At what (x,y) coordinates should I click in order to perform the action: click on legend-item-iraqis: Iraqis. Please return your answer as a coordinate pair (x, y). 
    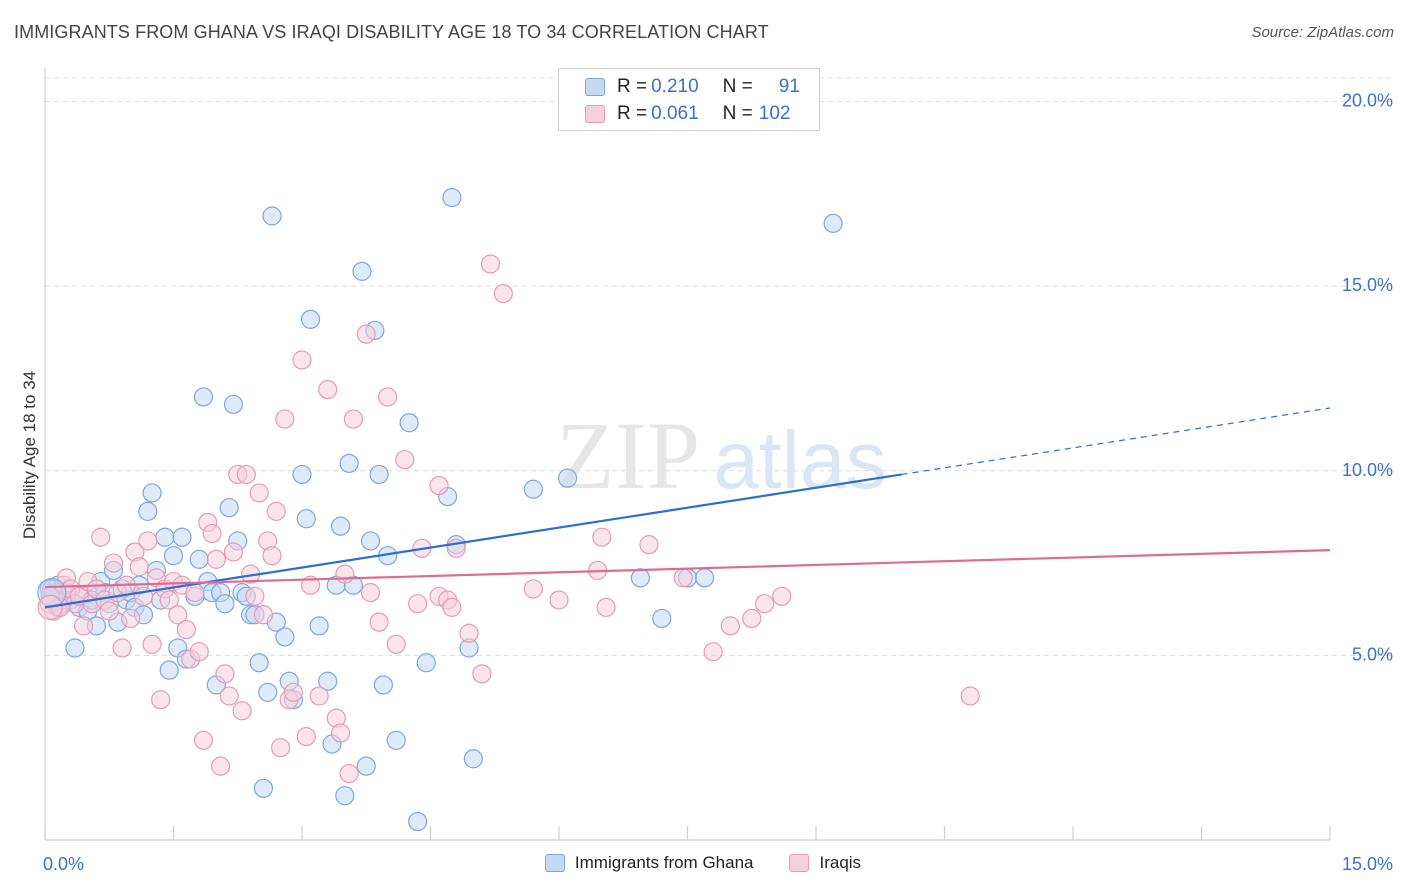
    Looking at the image, I should click on (825, 863).